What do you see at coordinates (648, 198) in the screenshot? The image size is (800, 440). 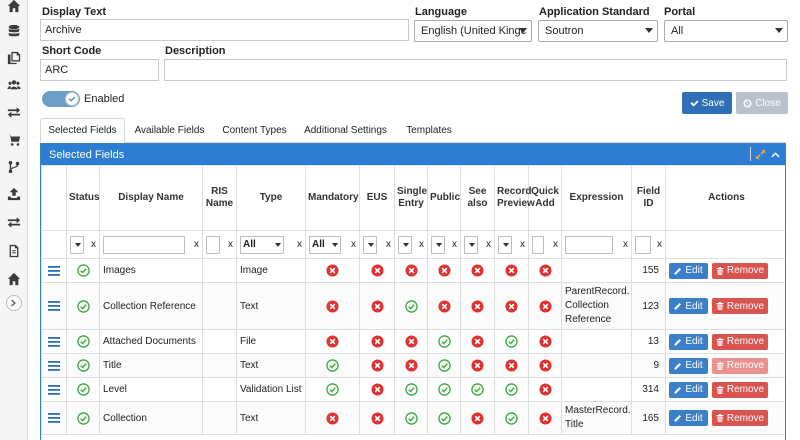 I see `col-field-id: Field ID` at bounding box center [648, 198].